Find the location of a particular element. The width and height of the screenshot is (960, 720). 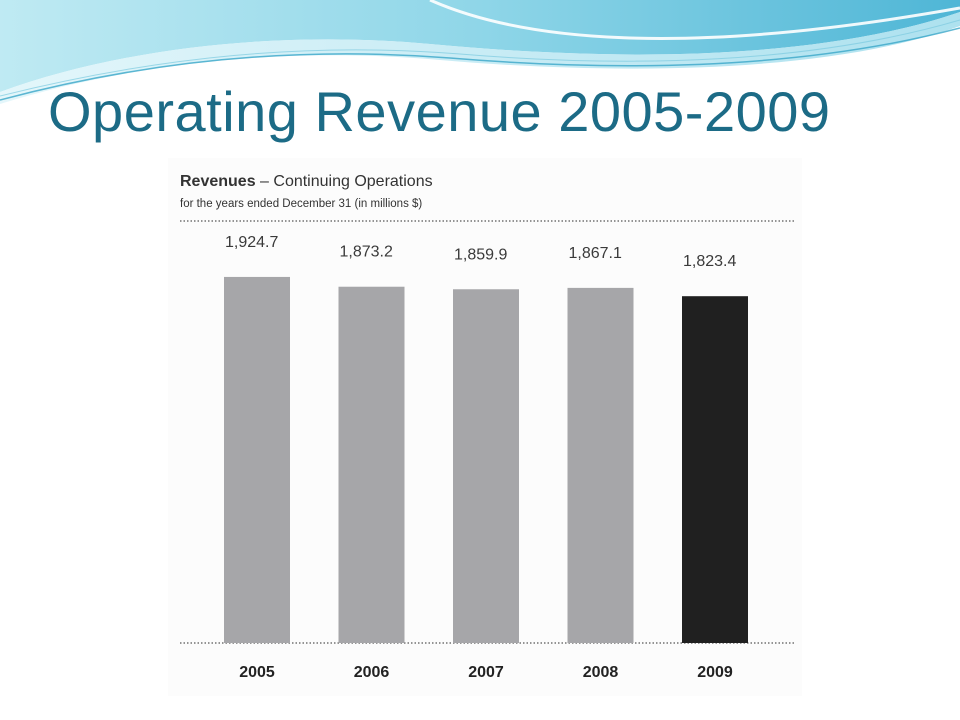

bar-2007 is located at coordinates (486, 466).